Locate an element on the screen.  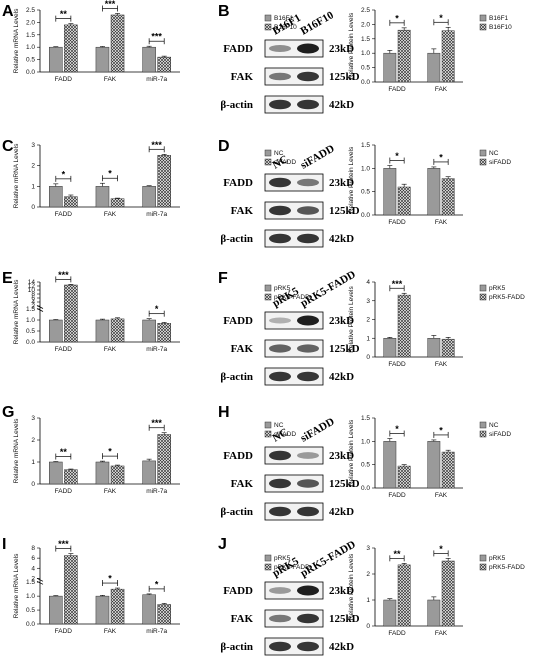
western-blot-h: NC siFADD FADD 23kD FAK 125kD β-actin 42kD is located at coordinates (290, 468).